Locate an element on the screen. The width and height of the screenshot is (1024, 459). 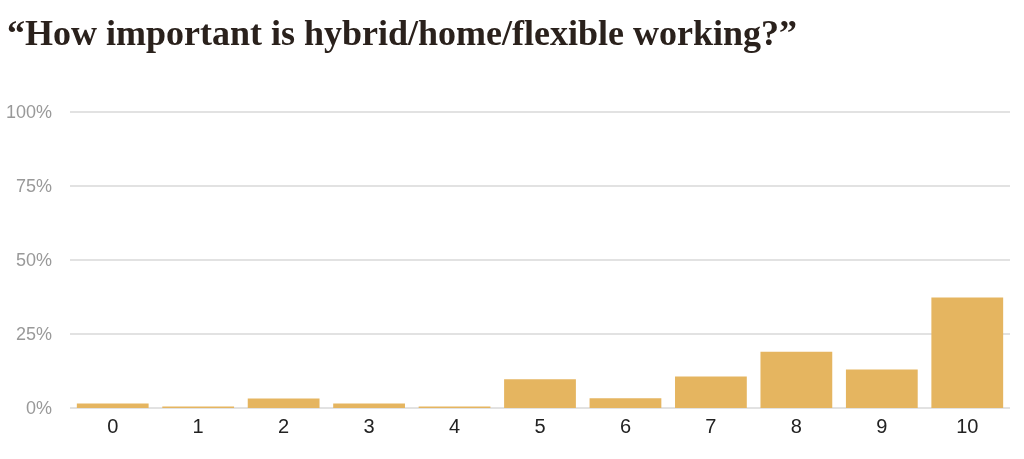
x-tick-label: 6 is located at coordinates (625, 426).